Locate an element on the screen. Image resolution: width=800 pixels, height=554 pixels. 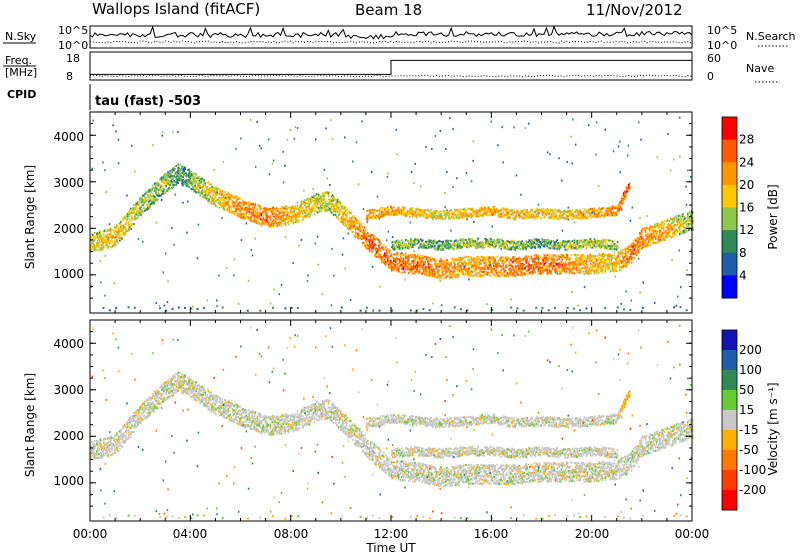
freq-label: Freq. is located at coordinates (18, 60).